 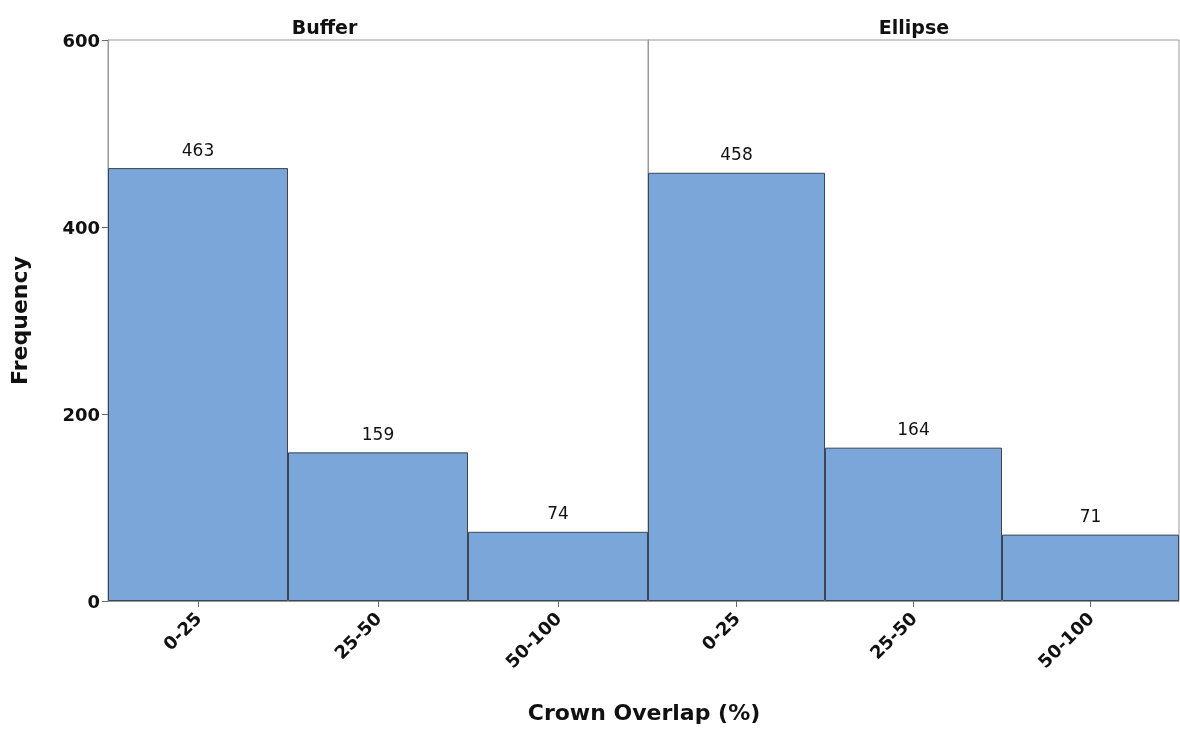 I want to click on data-label: 74, so click(x=558, y=513).